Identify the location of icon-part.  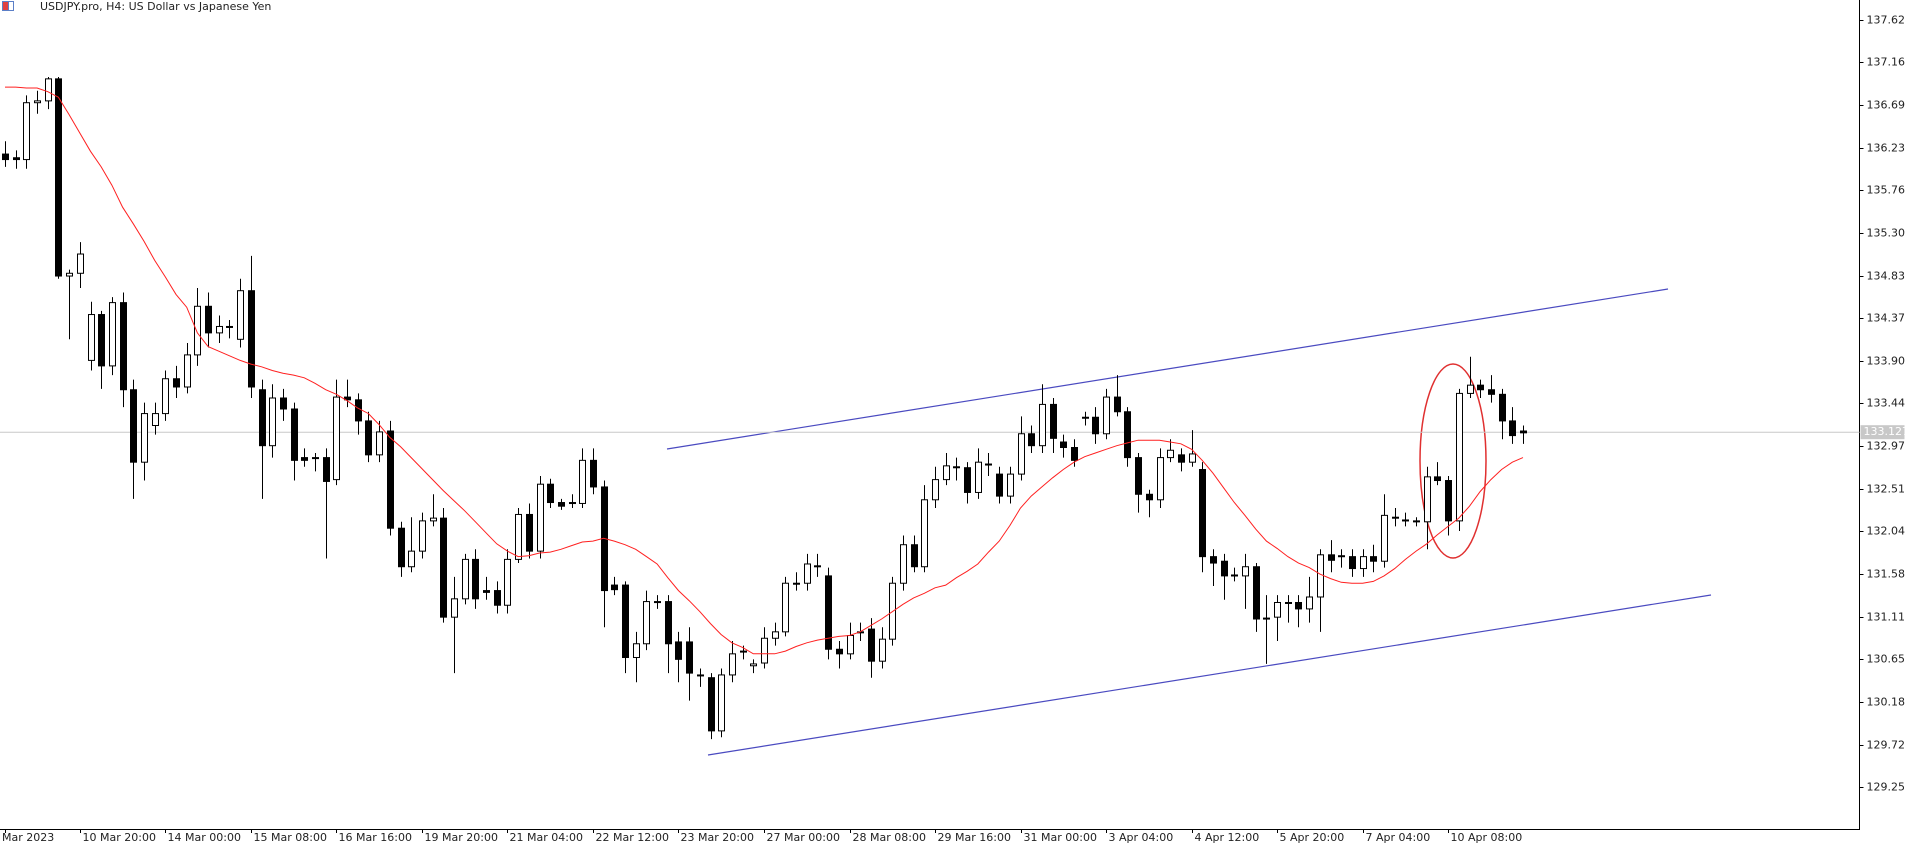
(11, 6).